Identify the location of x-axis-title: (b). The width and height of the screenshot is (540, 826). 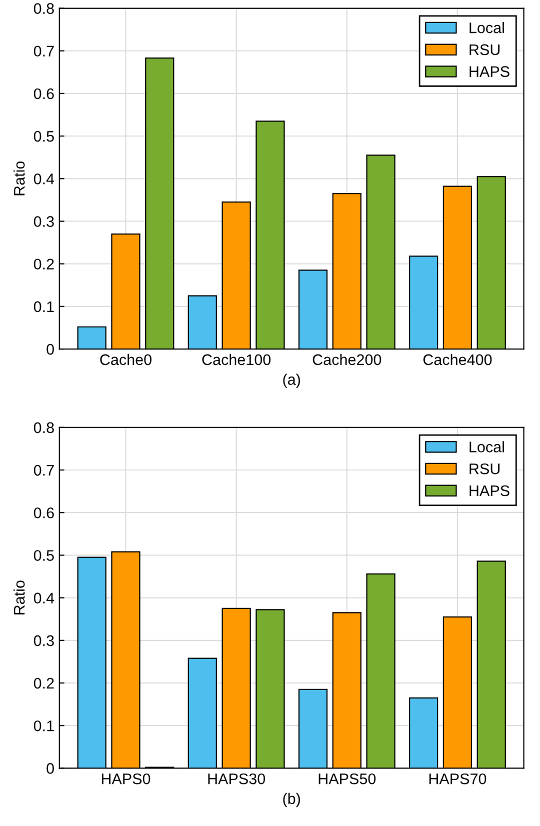
(291, 800).